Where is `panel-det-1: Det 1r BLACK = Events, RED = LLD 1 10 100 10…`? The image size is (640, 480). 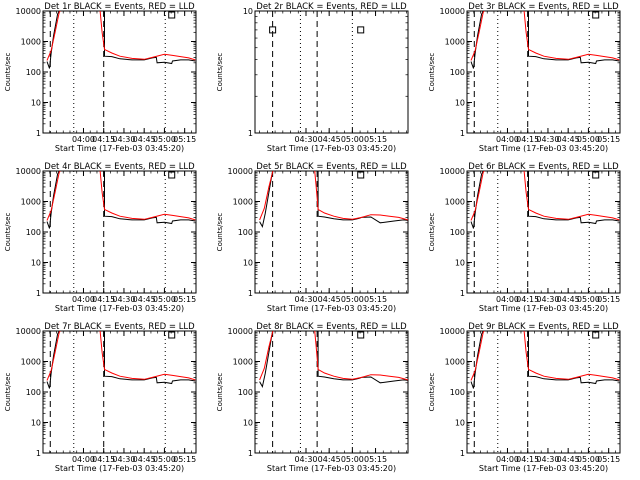 panel-det-1: Det 1r BLACK = Events, RED = LLD 1 10 100 10… is located at coordinates (100, 77).